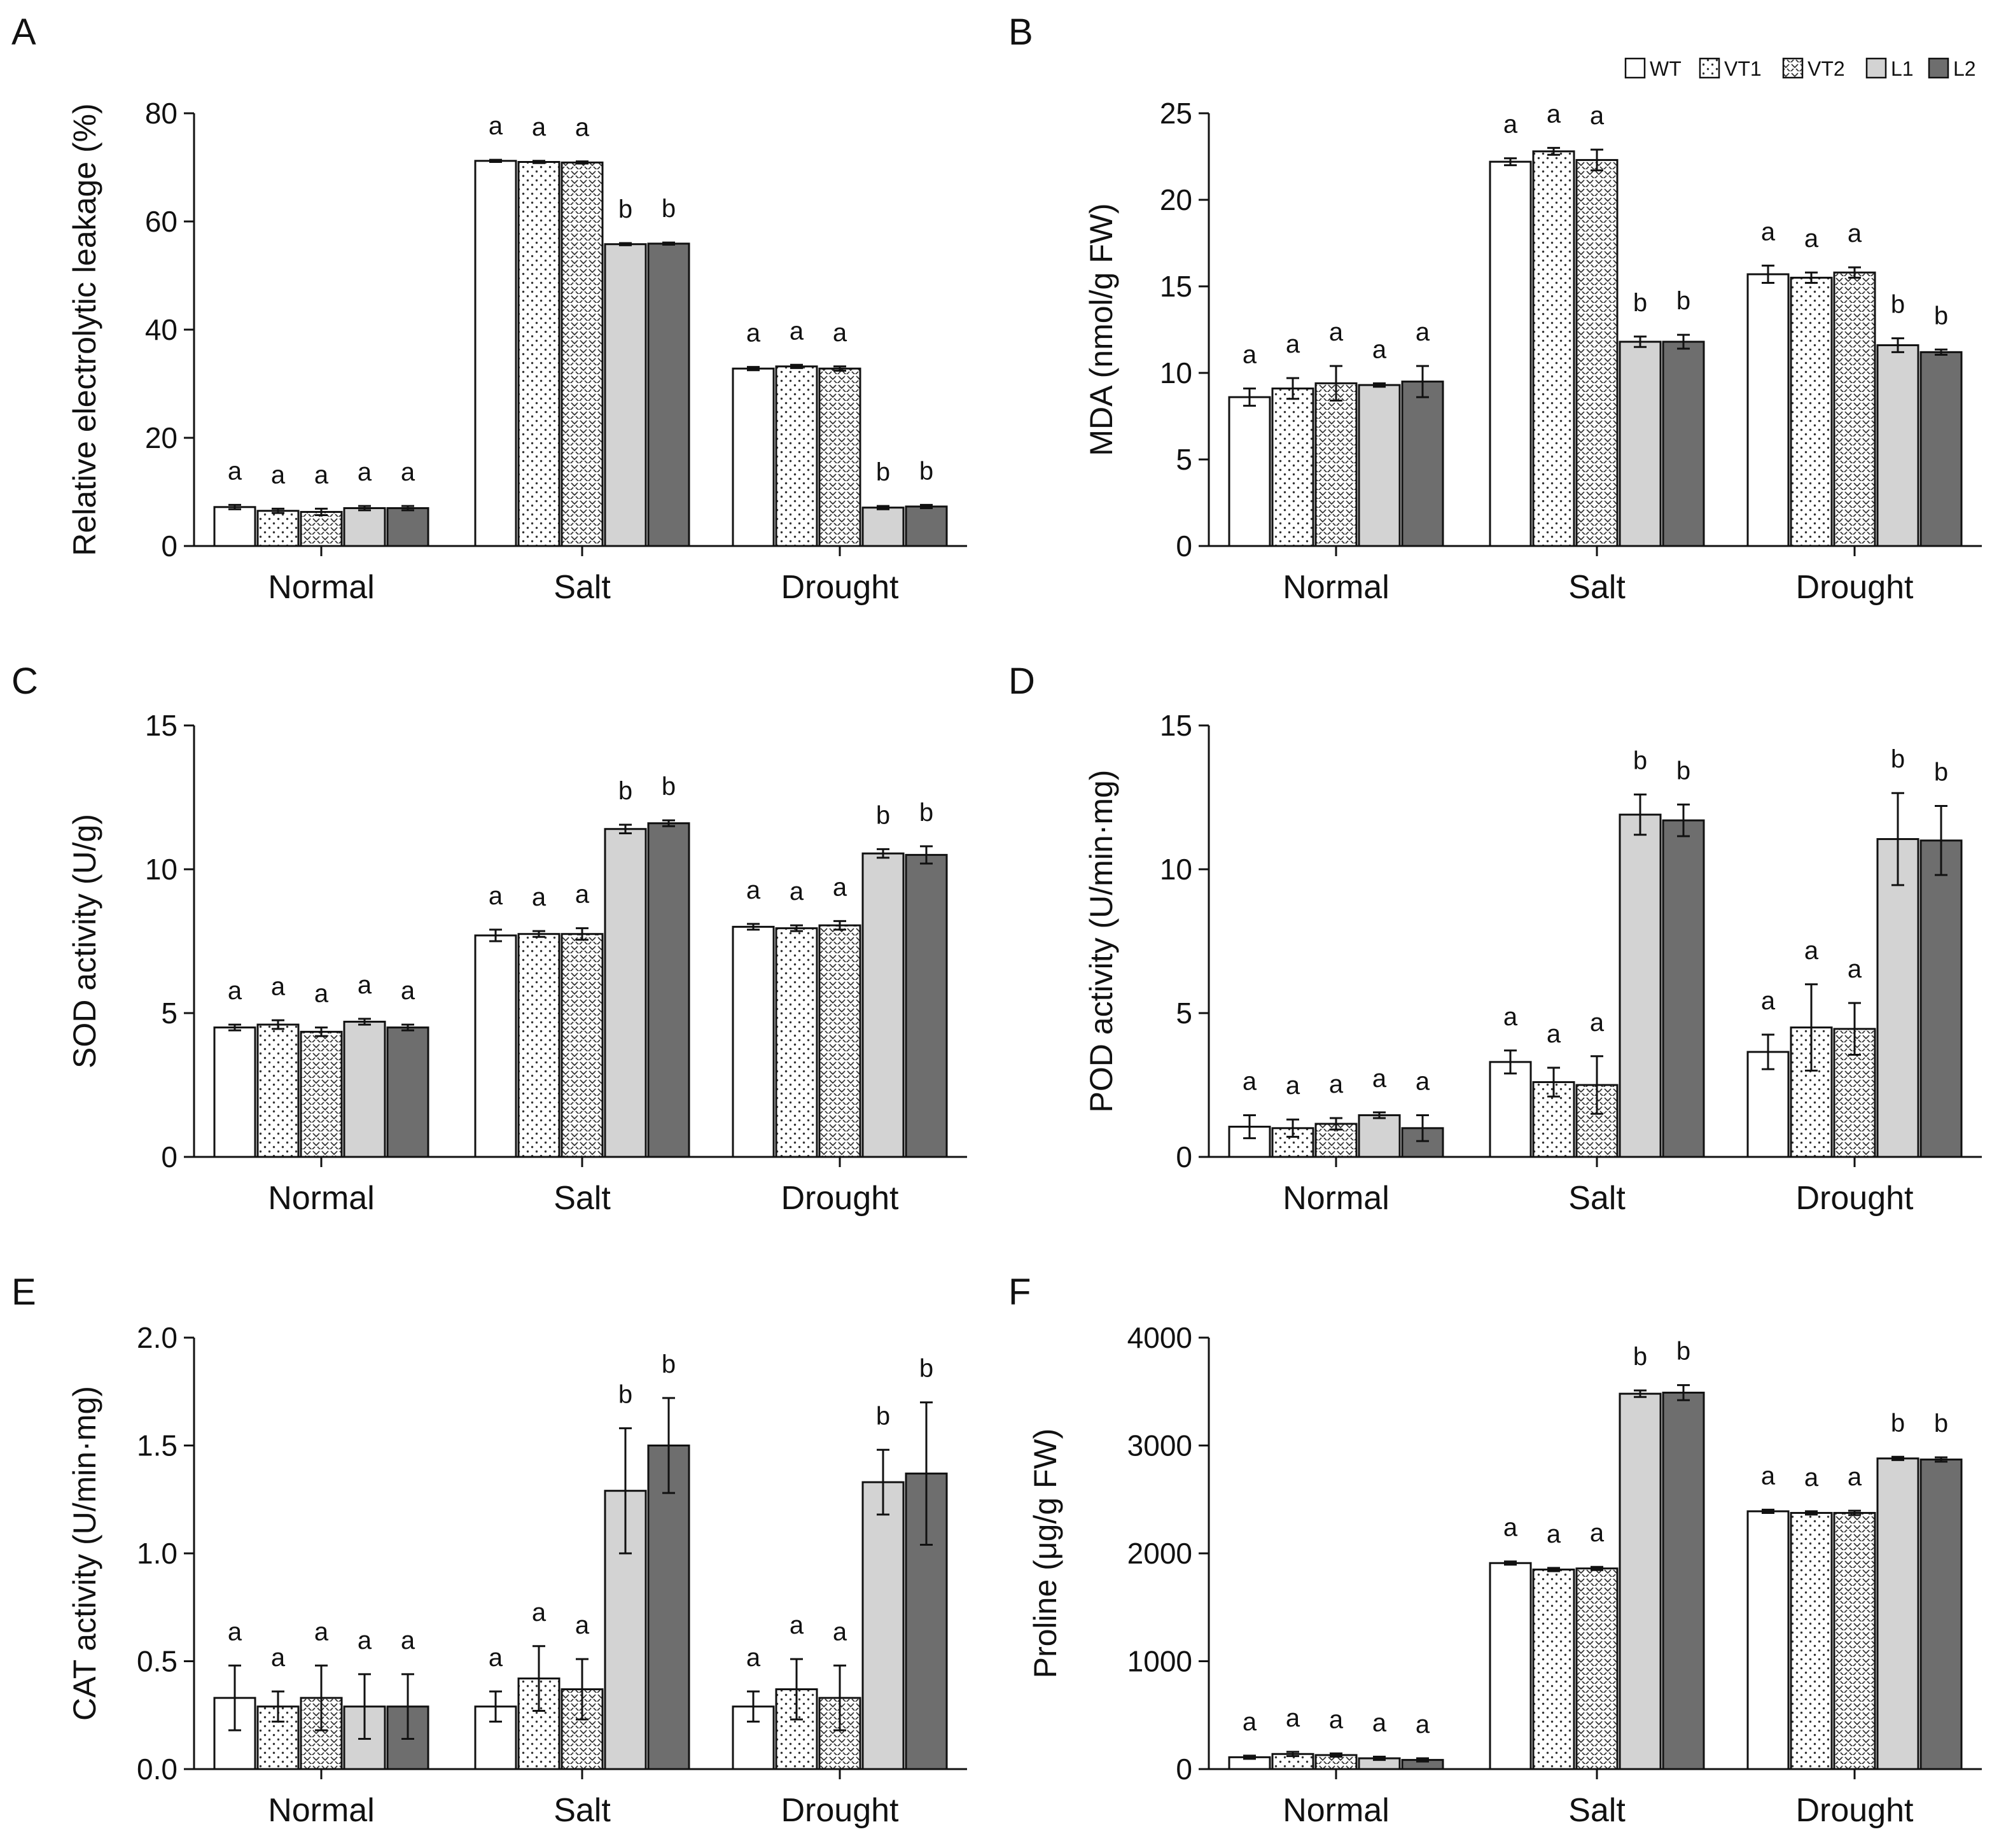 The image size is (2006, 1848). I want to click on panel-letter: F, so click(1020, 1292).